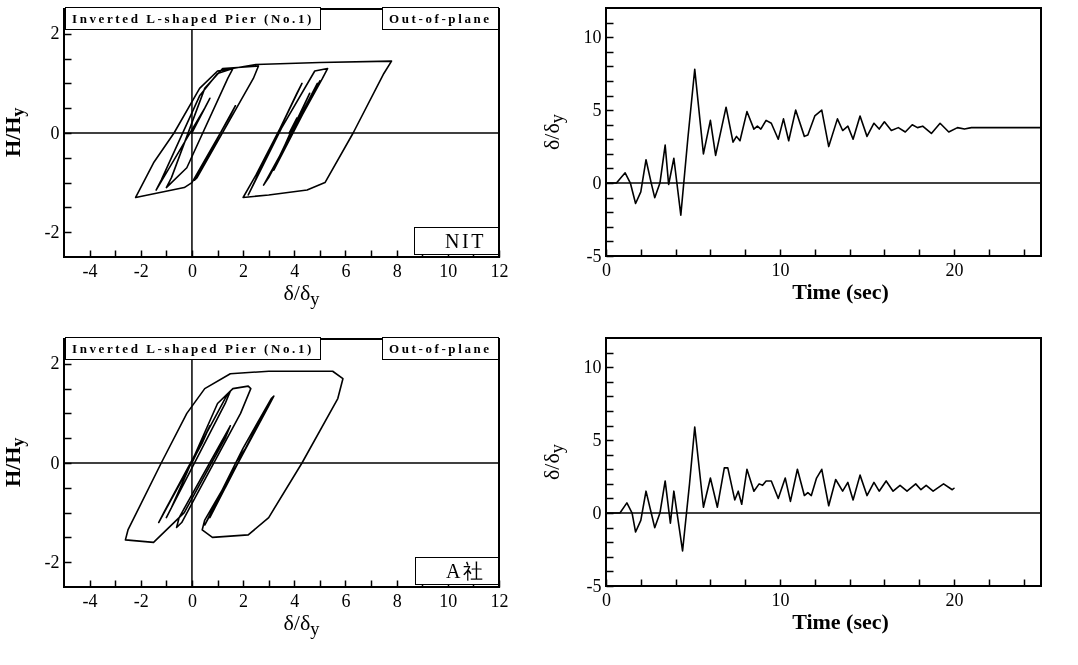  Describe the element at coordinates (457, 241) in the screenshot. I see `annotation: NIT` at that location.